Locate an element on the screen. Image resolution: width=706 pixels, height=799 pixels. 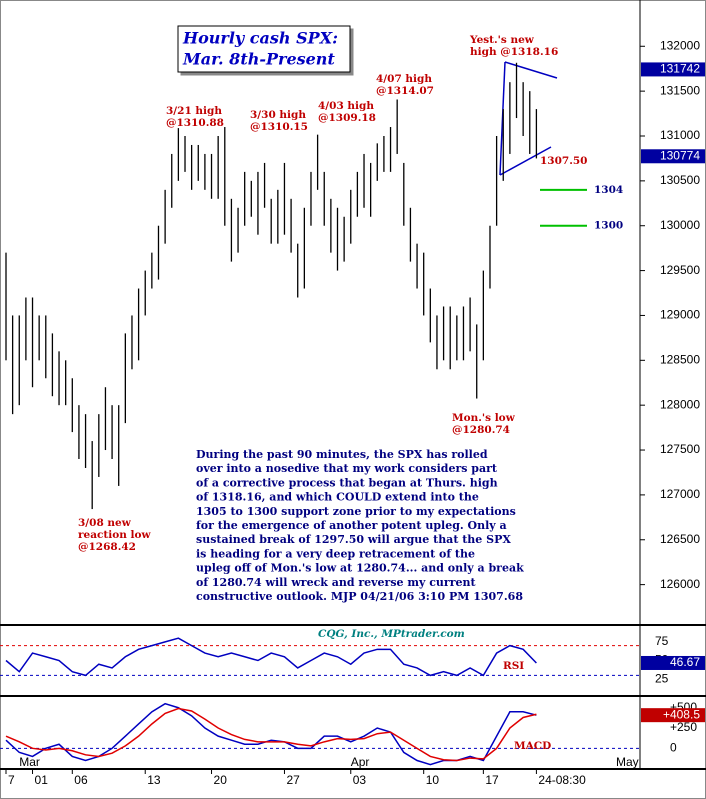
annotation: @1310.15 is located at coordinates (279, 127).